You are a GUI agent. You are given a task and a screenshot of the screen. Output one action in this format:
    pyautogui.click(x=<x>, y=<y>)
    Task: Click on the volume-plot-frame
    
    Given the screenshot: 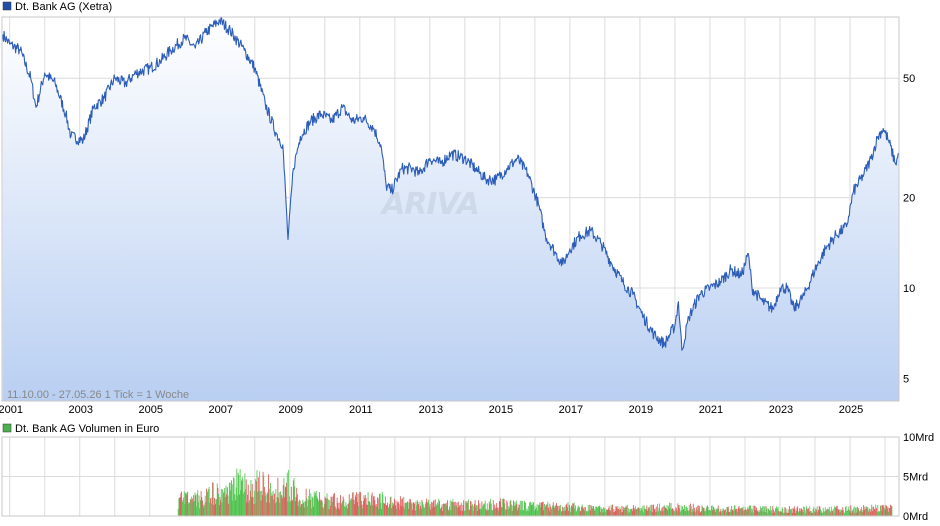 What is the action you would take?
    pyautogui.click(x=450, y=476)
    